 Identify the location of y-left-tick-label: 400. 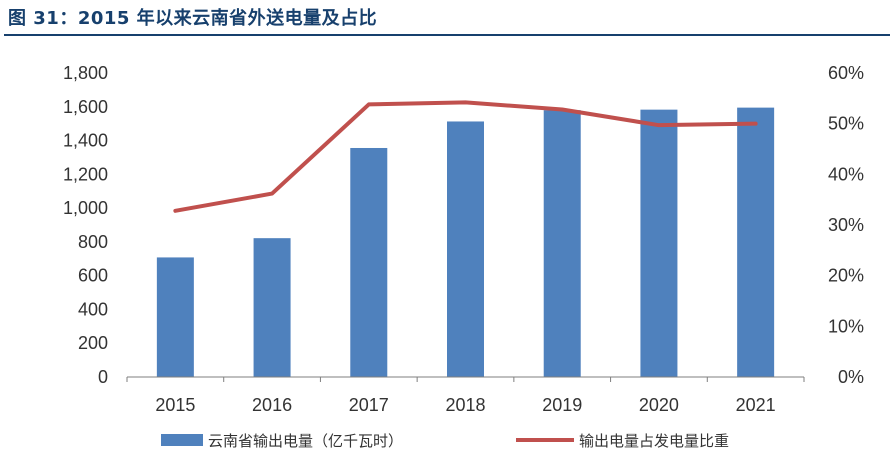
(93, 309).